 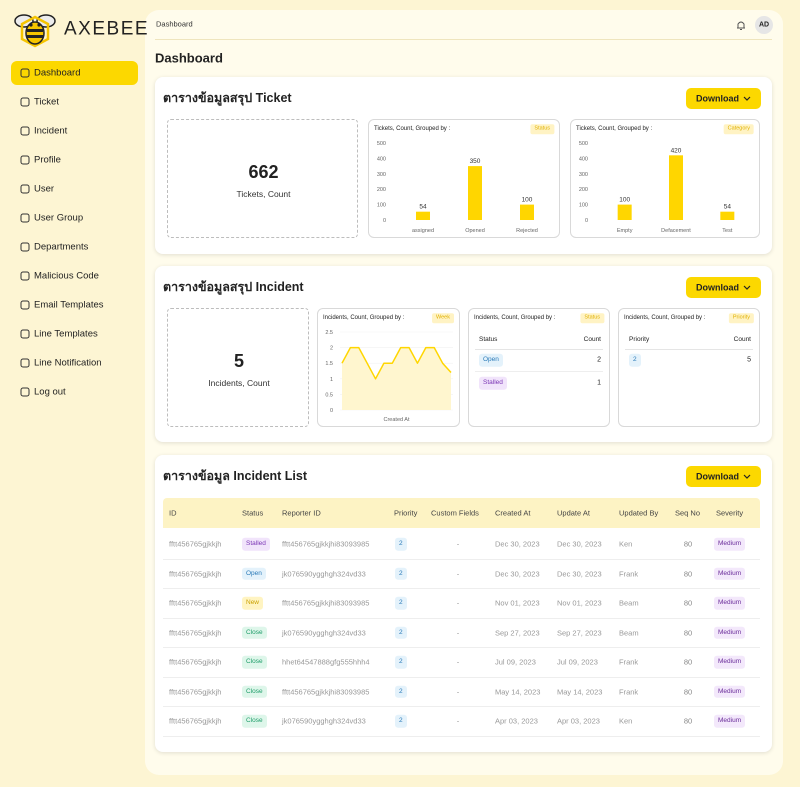 I want to click on avatar-initials: AD, so click(x=764, y=25).